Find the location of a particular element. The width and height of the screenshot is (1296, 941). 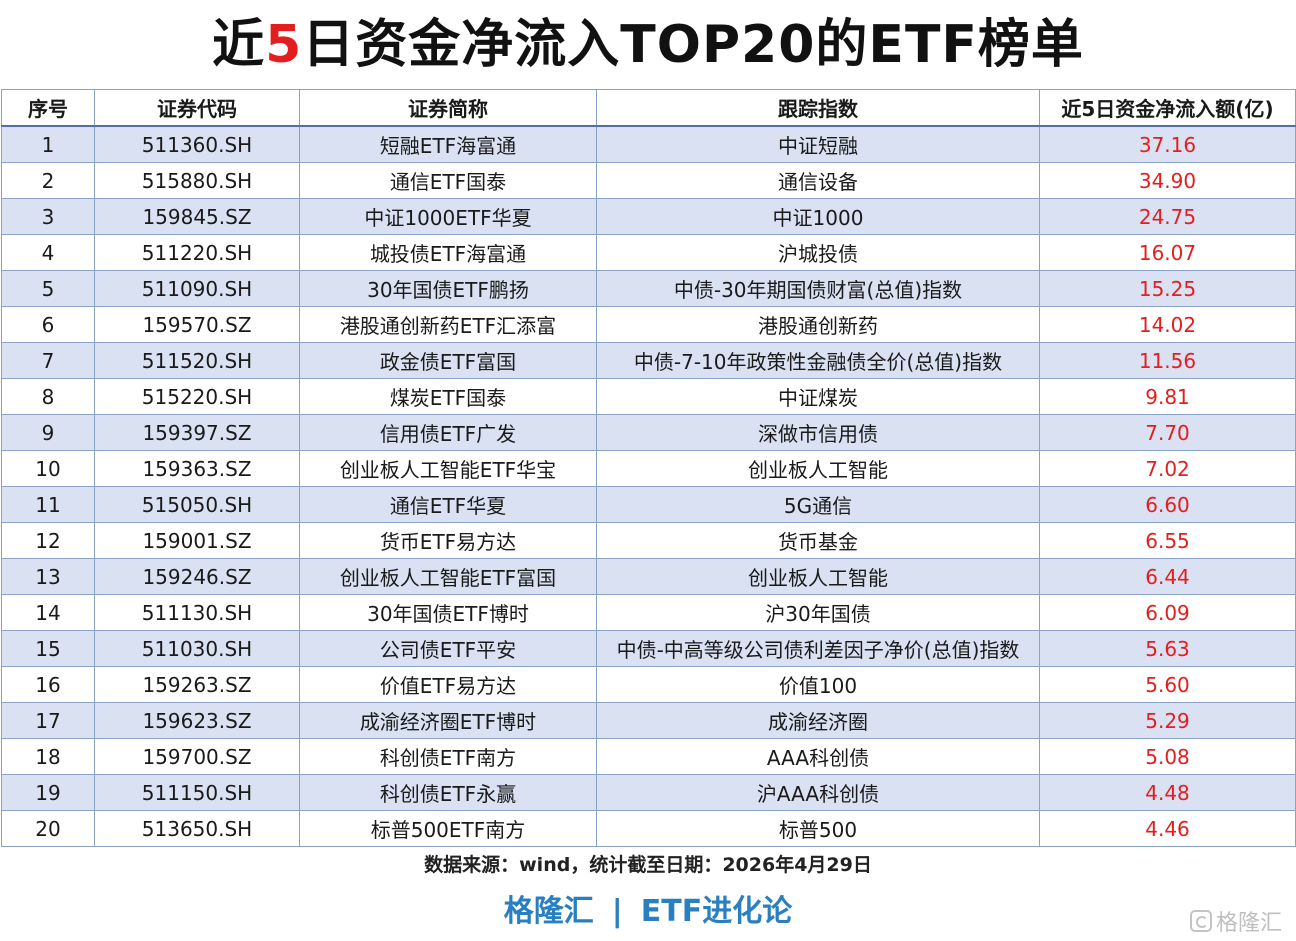

cell-name: 信用债ETF广发 is located at coordinates (448, 432).